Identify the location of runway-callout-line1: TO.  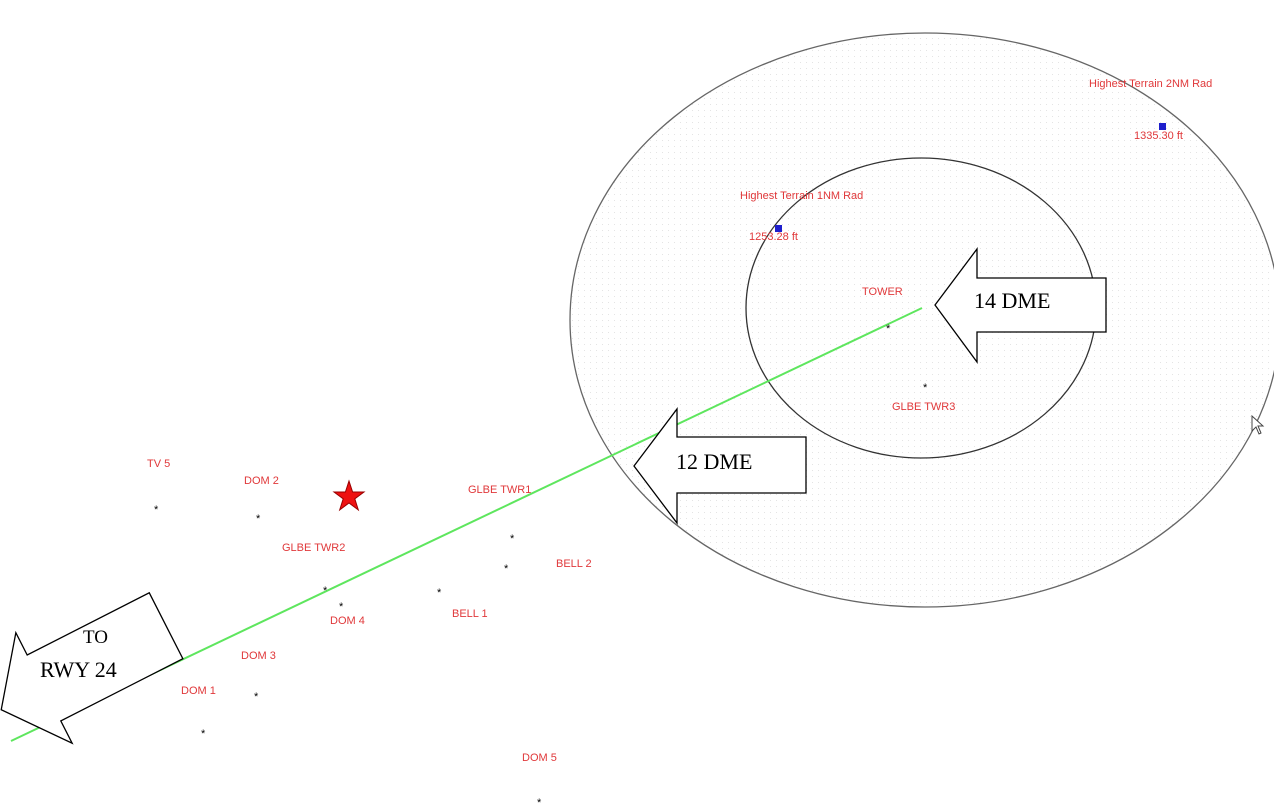
(95, 637).